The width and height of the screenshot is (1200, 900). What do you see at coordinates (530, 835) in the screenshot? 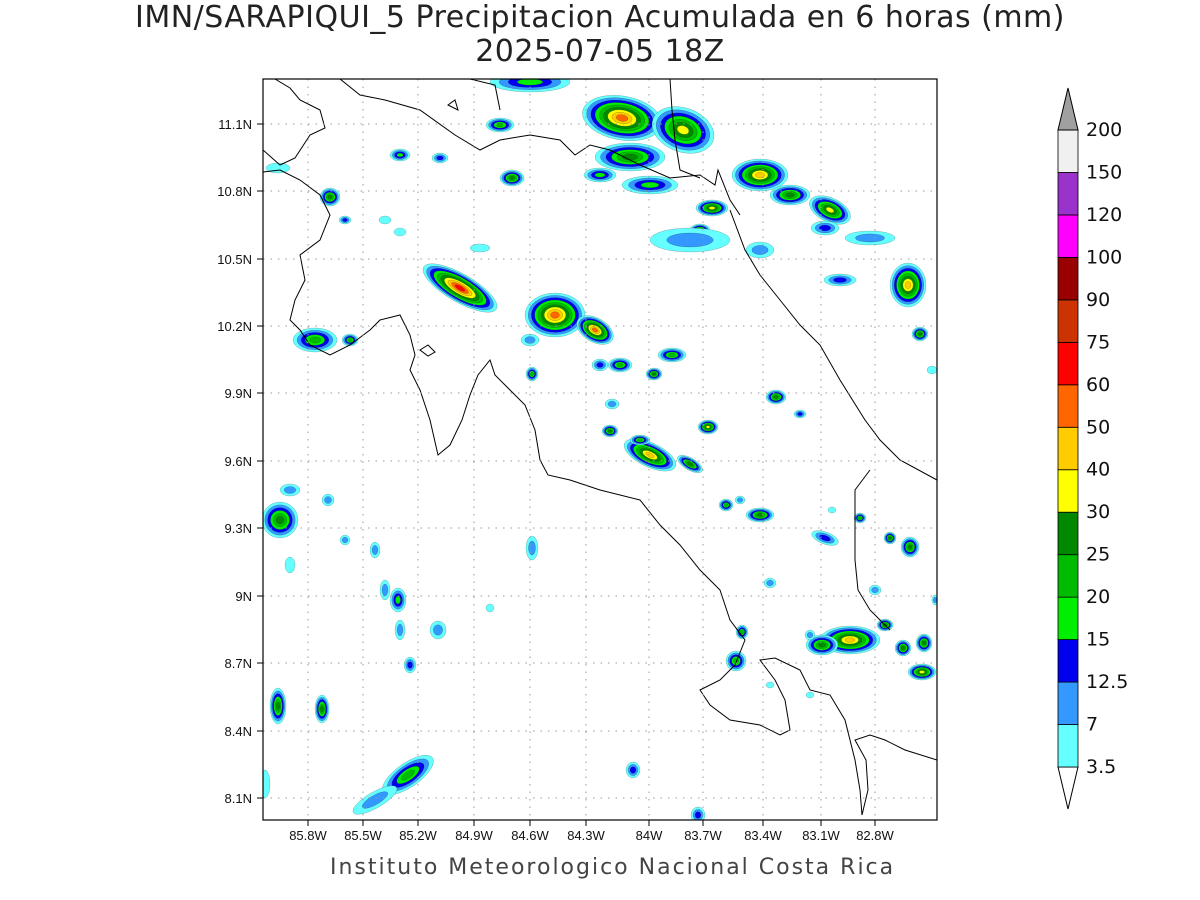
I see `x-tick-label: 84.6W` at bounding box center [530, 835].